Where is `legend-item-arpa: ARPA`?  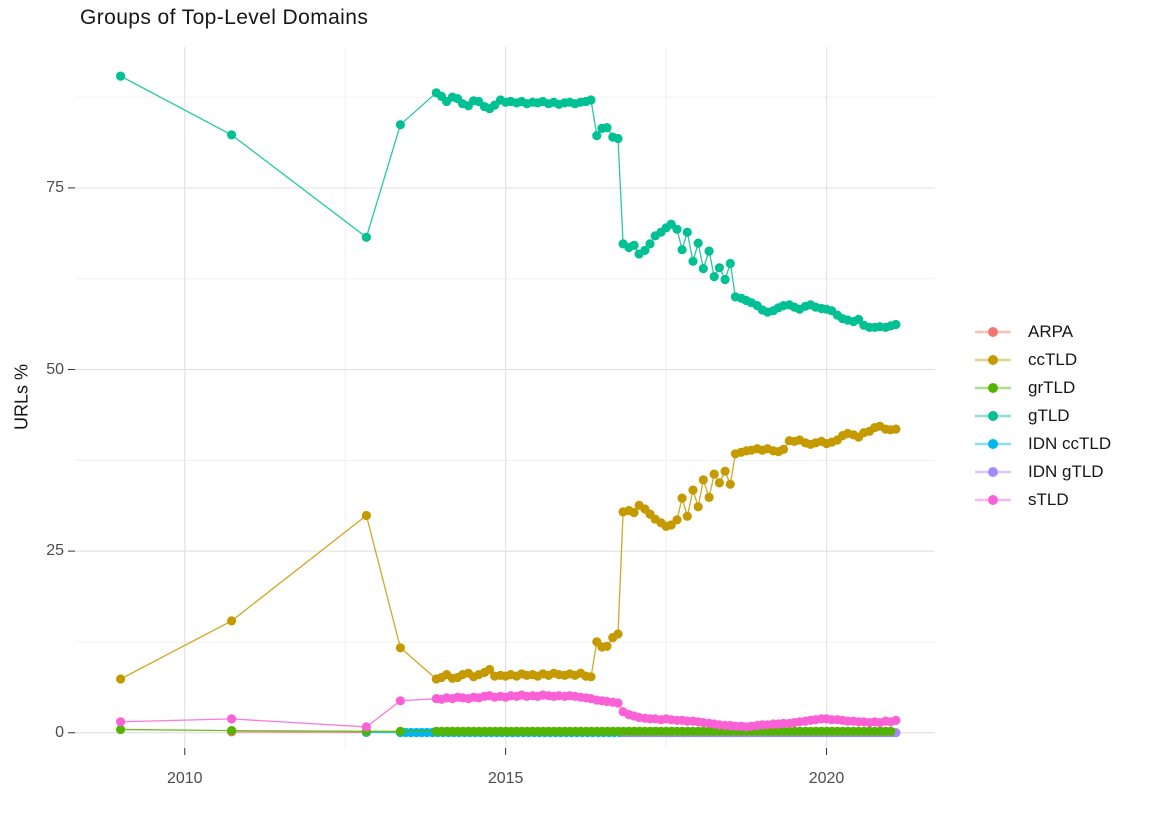
legend-item-arpa: ARPA is located at coordinates (1042, 332).